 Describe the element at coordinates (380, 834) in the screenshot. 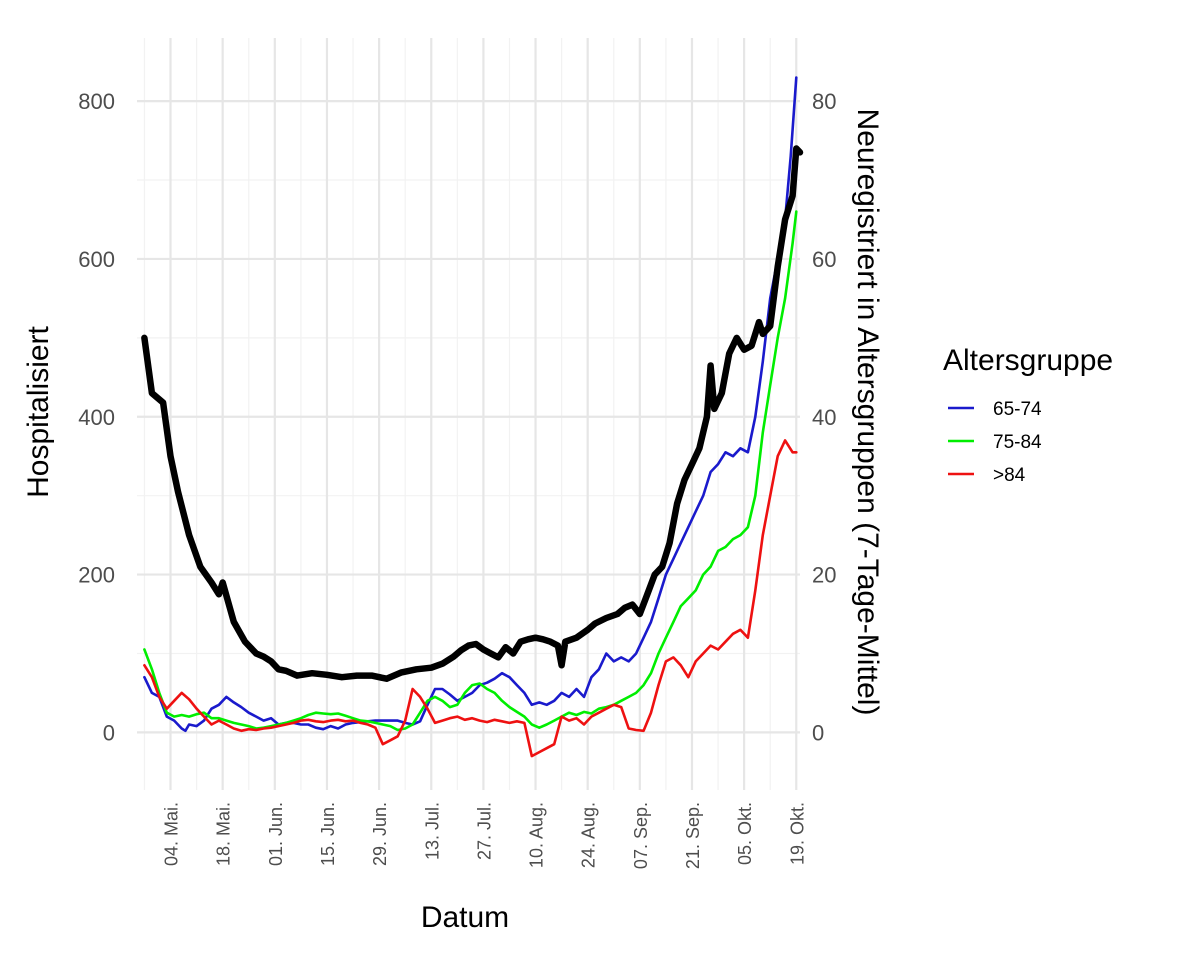

I see `x-tick-label: 29. Jun.` at that location.